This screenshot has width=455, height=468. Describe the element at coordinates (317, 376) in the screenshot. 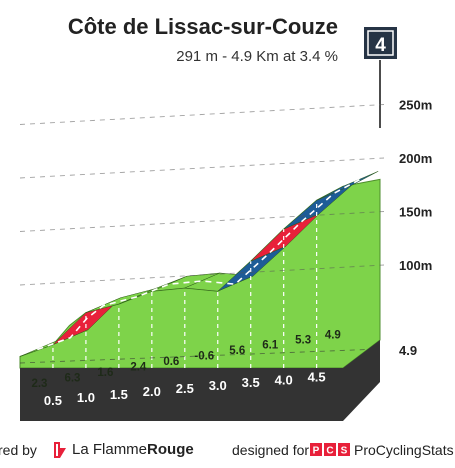

I see `km-tick-label: 4.5` at that location.